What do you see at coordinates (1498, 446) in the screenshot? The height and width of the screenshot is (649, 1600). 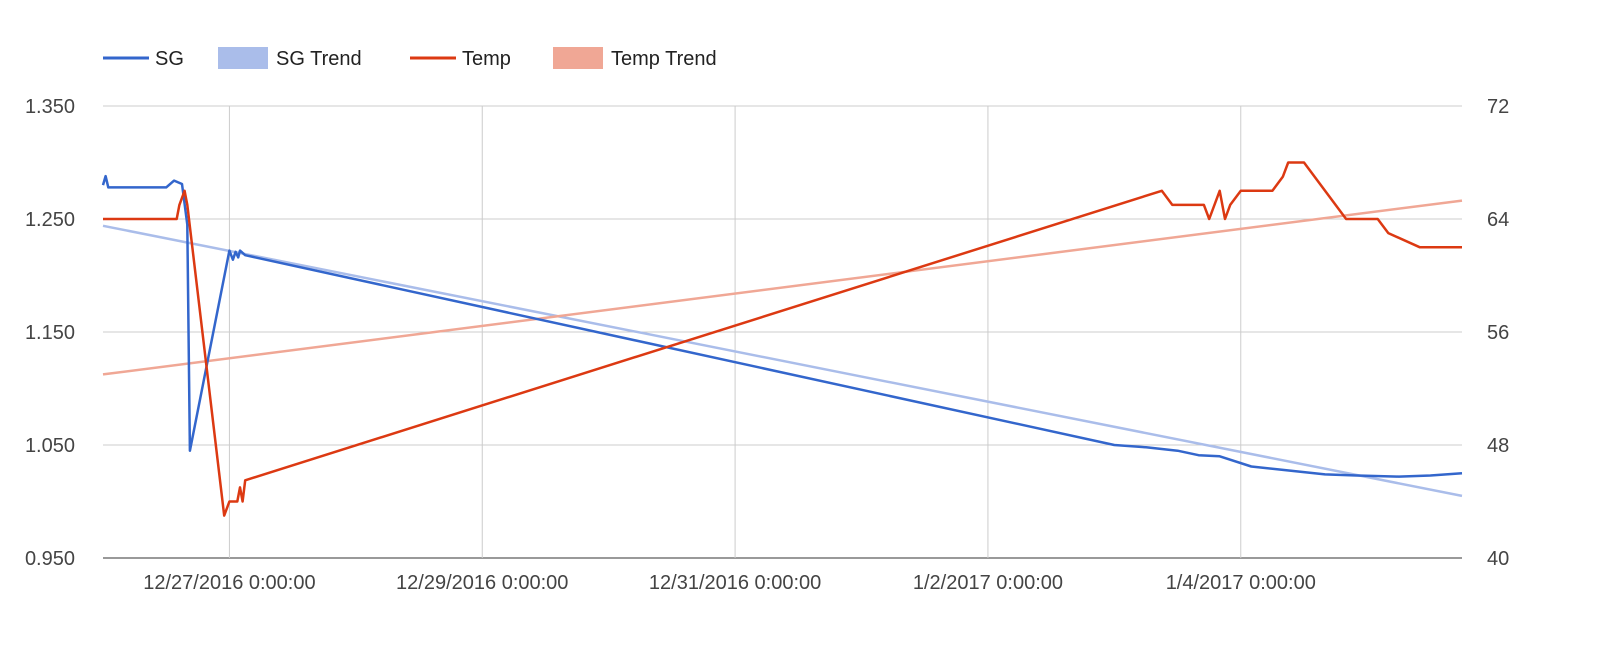 I see `y2-tick-label: 48` at bounding box center [1498, 446].